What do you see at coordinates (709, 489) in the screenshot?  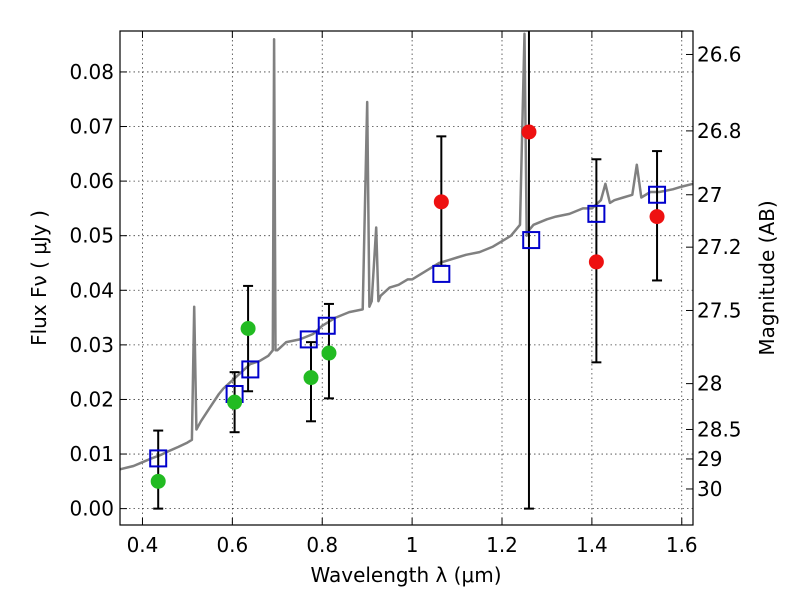 I see `y2-tick-label: 30` at bounding box center [709, 489].